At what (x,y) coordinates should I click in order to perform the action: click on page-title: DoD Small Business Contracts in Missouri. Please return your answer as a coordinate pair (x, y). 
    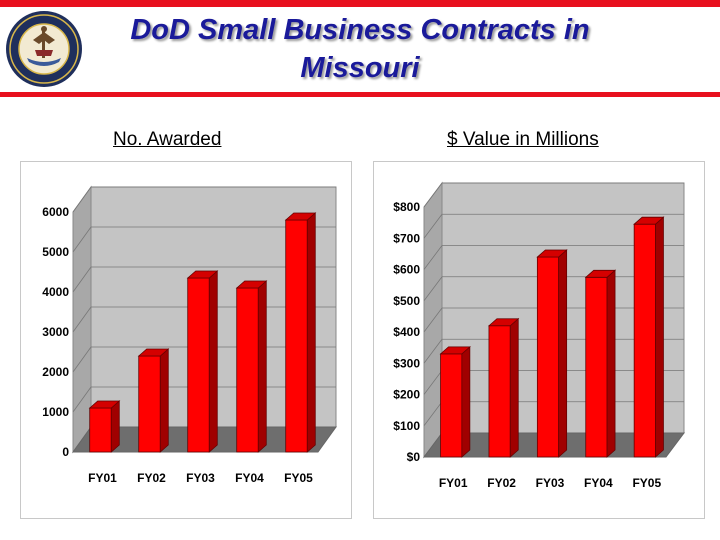
    Looking at the image, I should click on (360, 49).